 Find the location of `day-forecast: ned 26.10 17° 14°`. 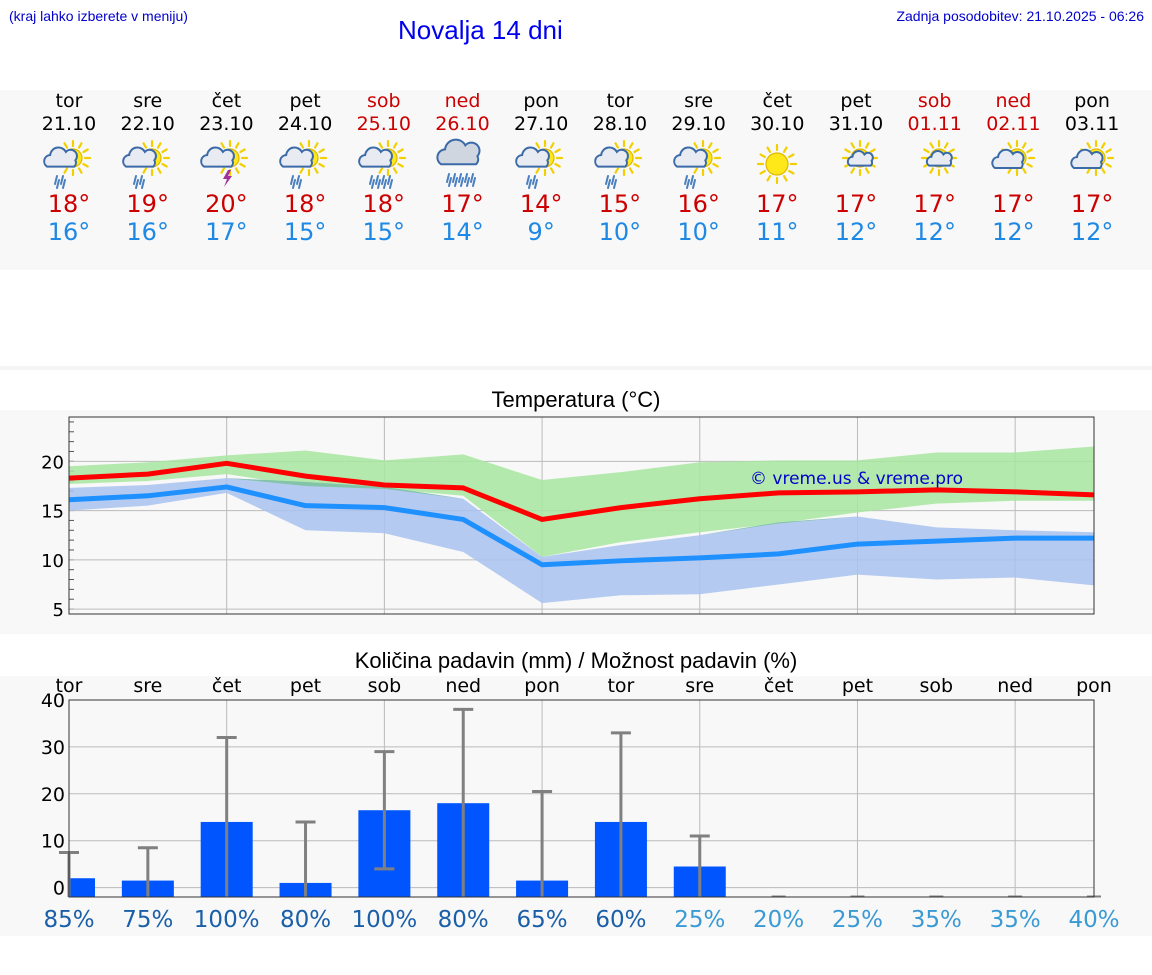

day-forecast: ned 26.10 17° 14° is located at coordinates (463, 168).